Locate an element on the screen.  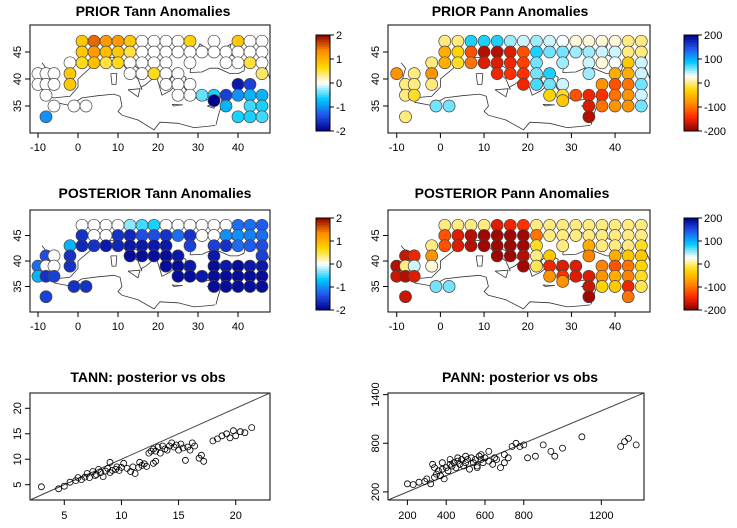
colorbar-tick-label: 0 is located at coordinates (339, 84).